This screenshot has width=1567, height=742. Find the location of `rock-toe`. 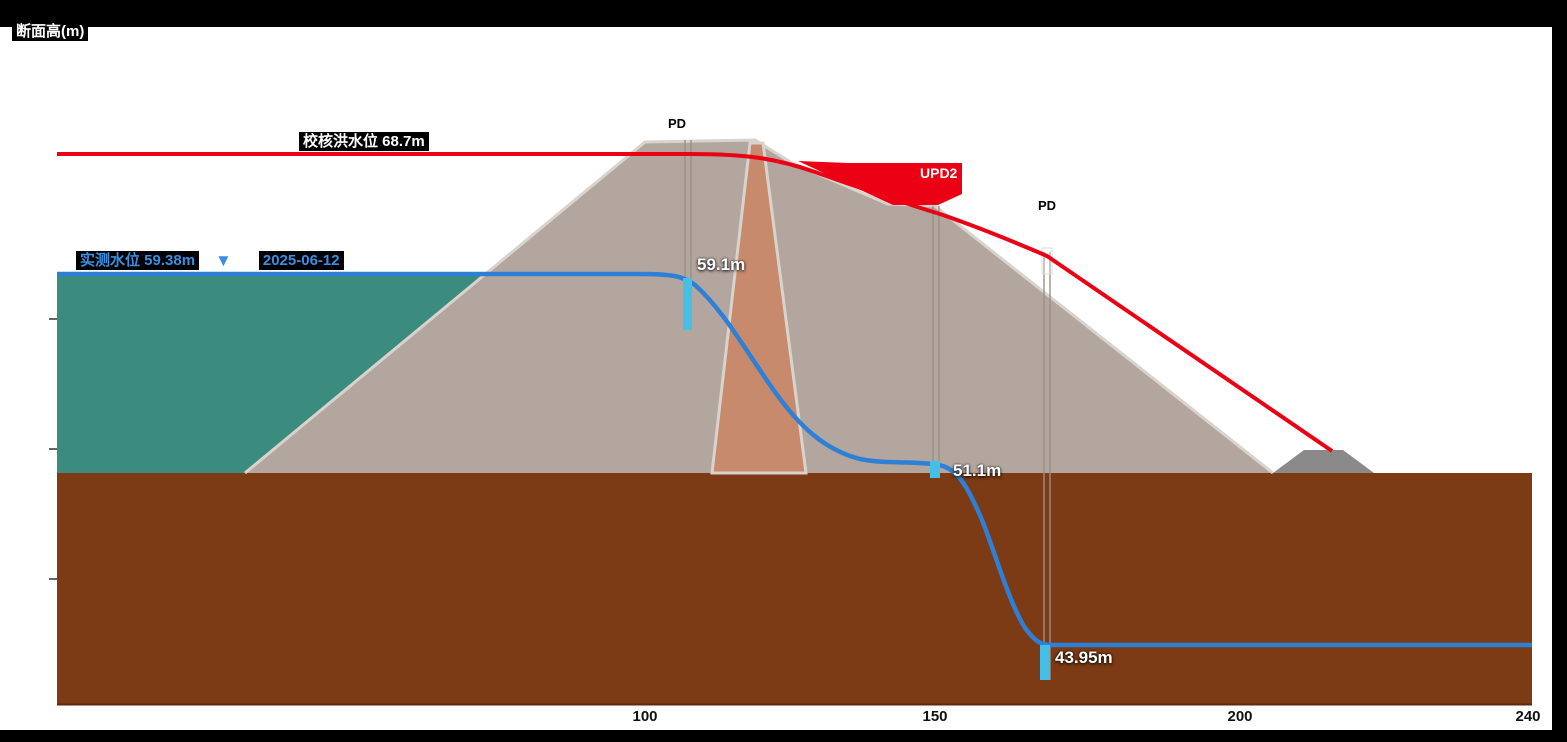

rock-toe is located at coordinates (1323, 461).